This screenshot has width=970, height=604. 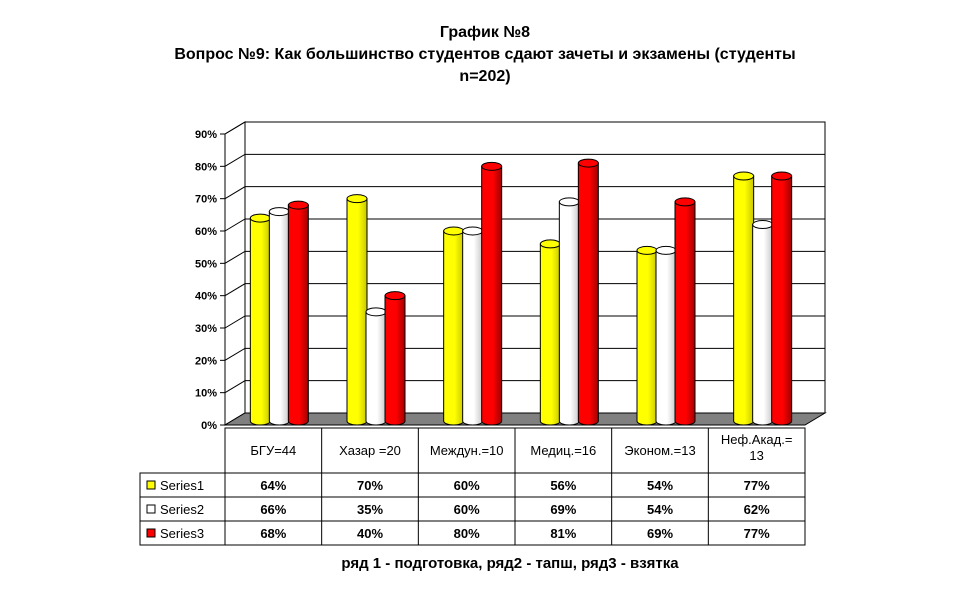 I want to click on legend-key-series3, so click(x=151, y=533).